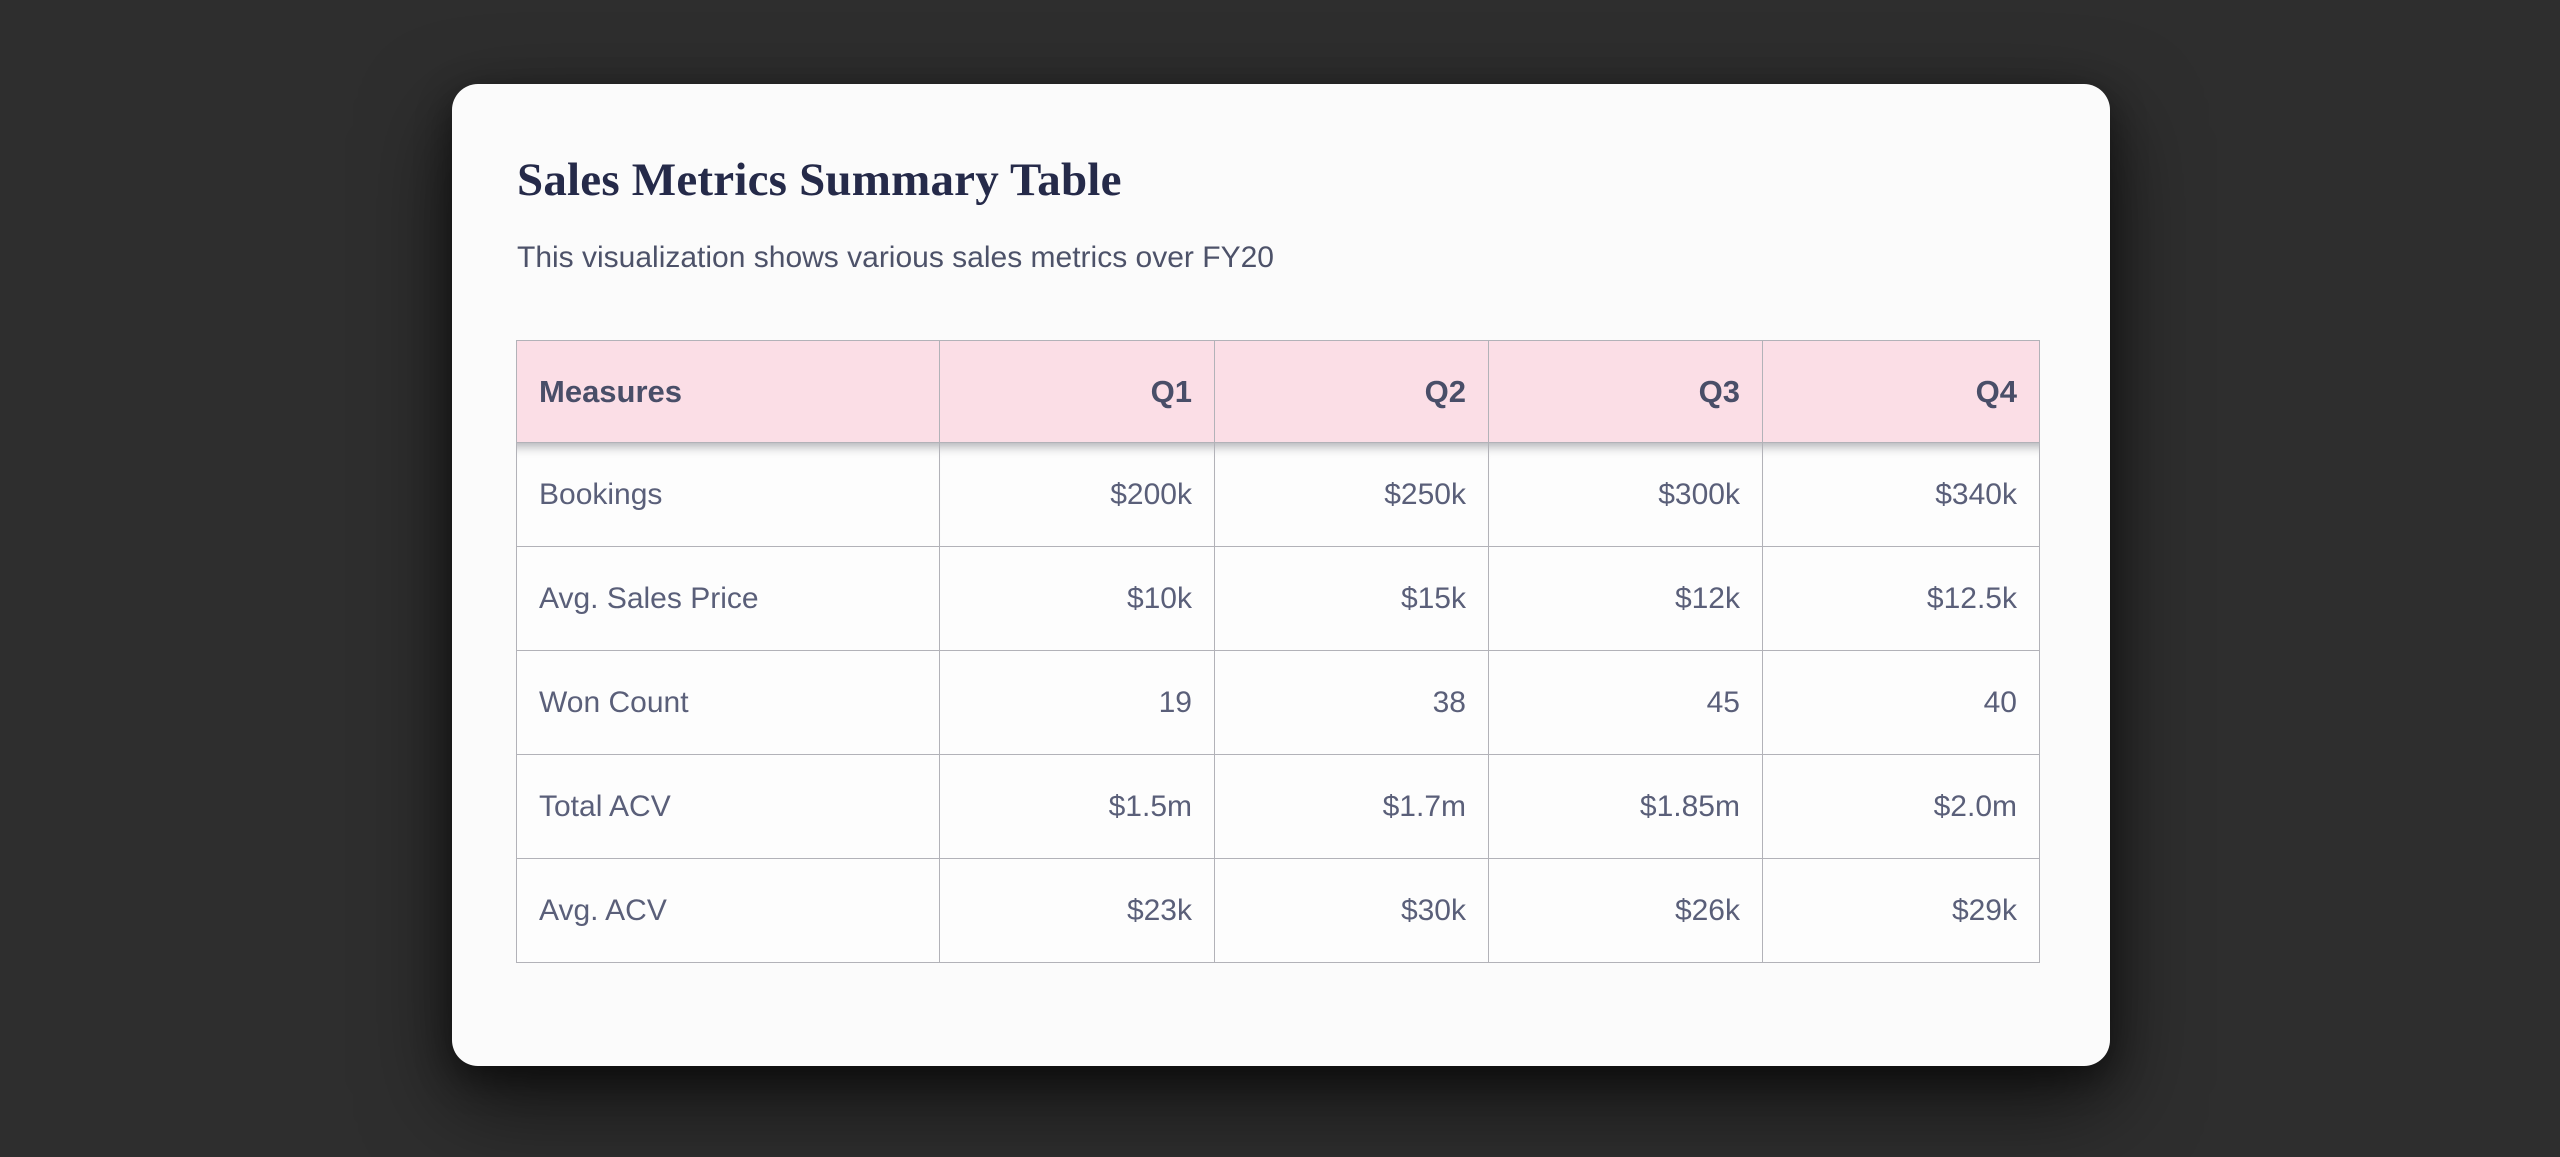 The width and height of the screenshot is (2560, 1157). What do you see at coordinates (1901, 703) in the screenshot?
I see `value-cell: 40` at bounding box center [1901, 703].